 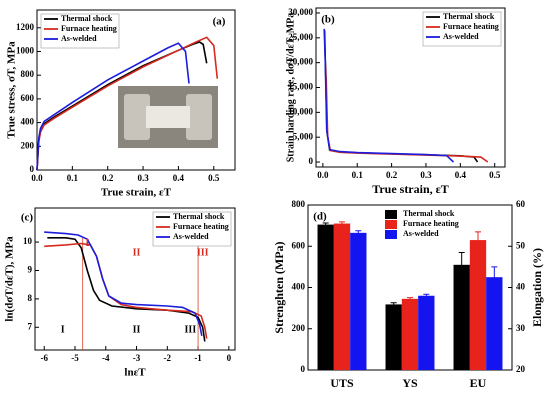 I want to click on y-axis-label: Strenghten (MPa), so click(x=279, y=287).